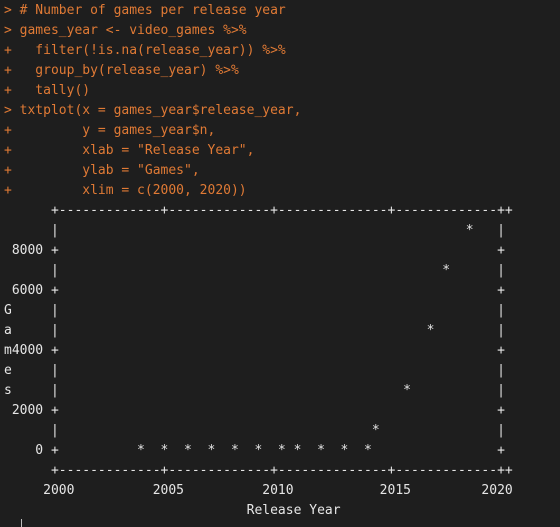  What do you see at coordinates (254, 350) in the screenshot?
I see `plot-line: m4000 + +` at bounding box center [254, 350].